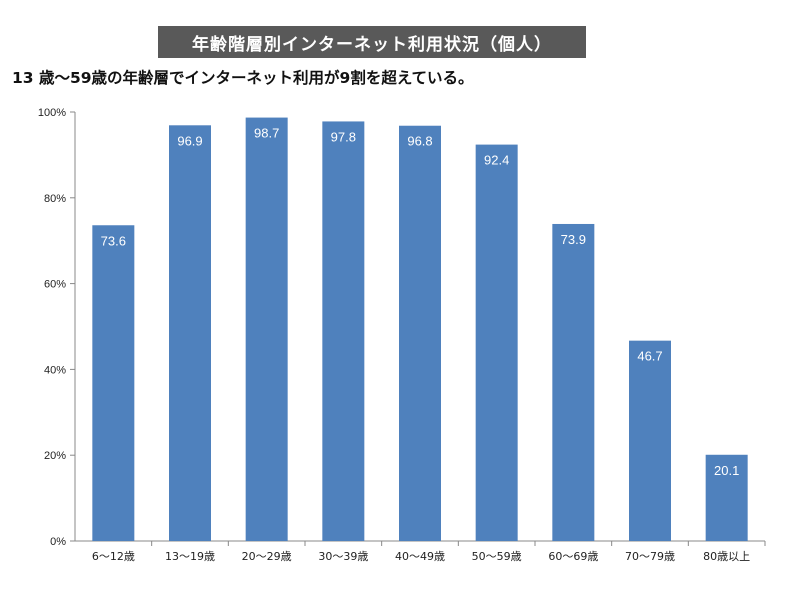 This screenshot has width=797, height=603. I want to click on bar-value-label: 98.7, so click(266, 133).